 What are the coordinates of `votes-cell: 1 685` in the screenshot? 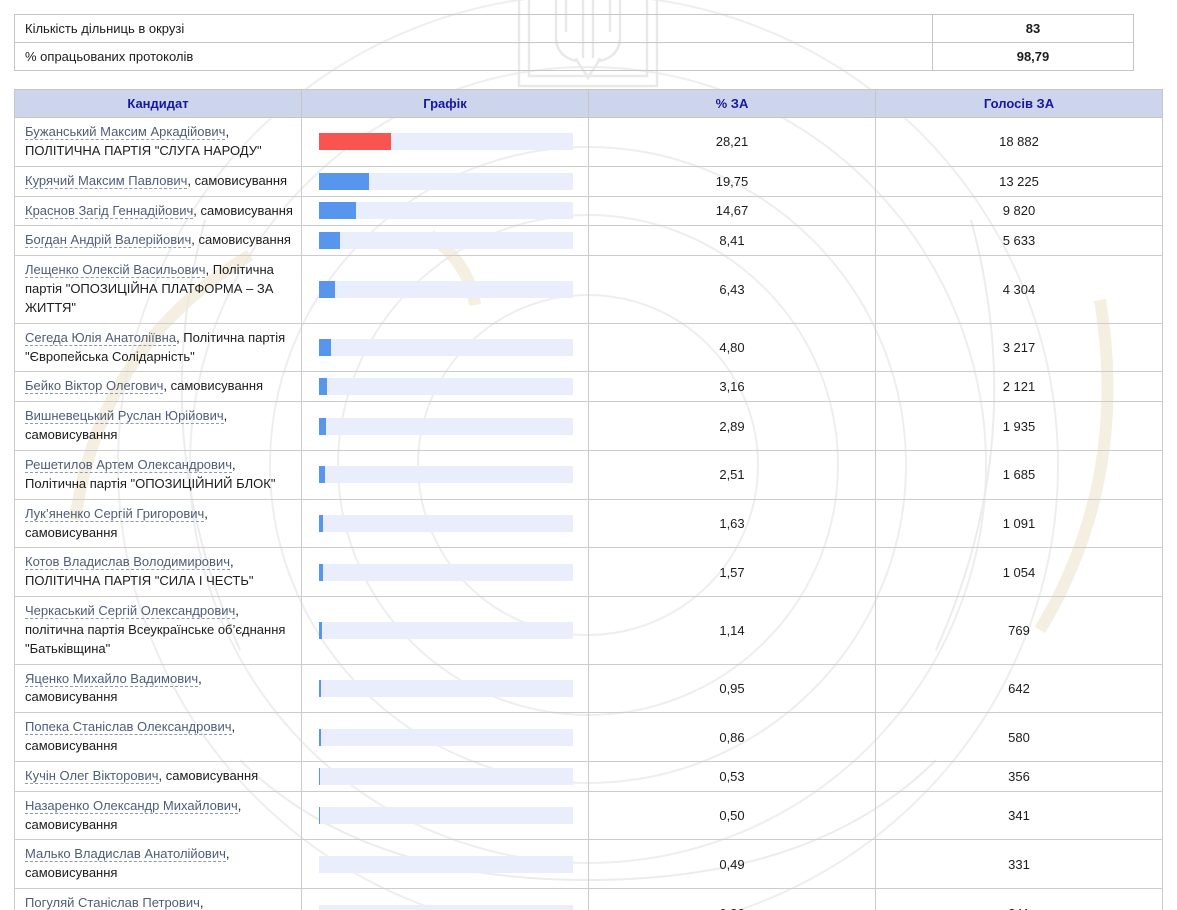 It's located at (1019, 474).